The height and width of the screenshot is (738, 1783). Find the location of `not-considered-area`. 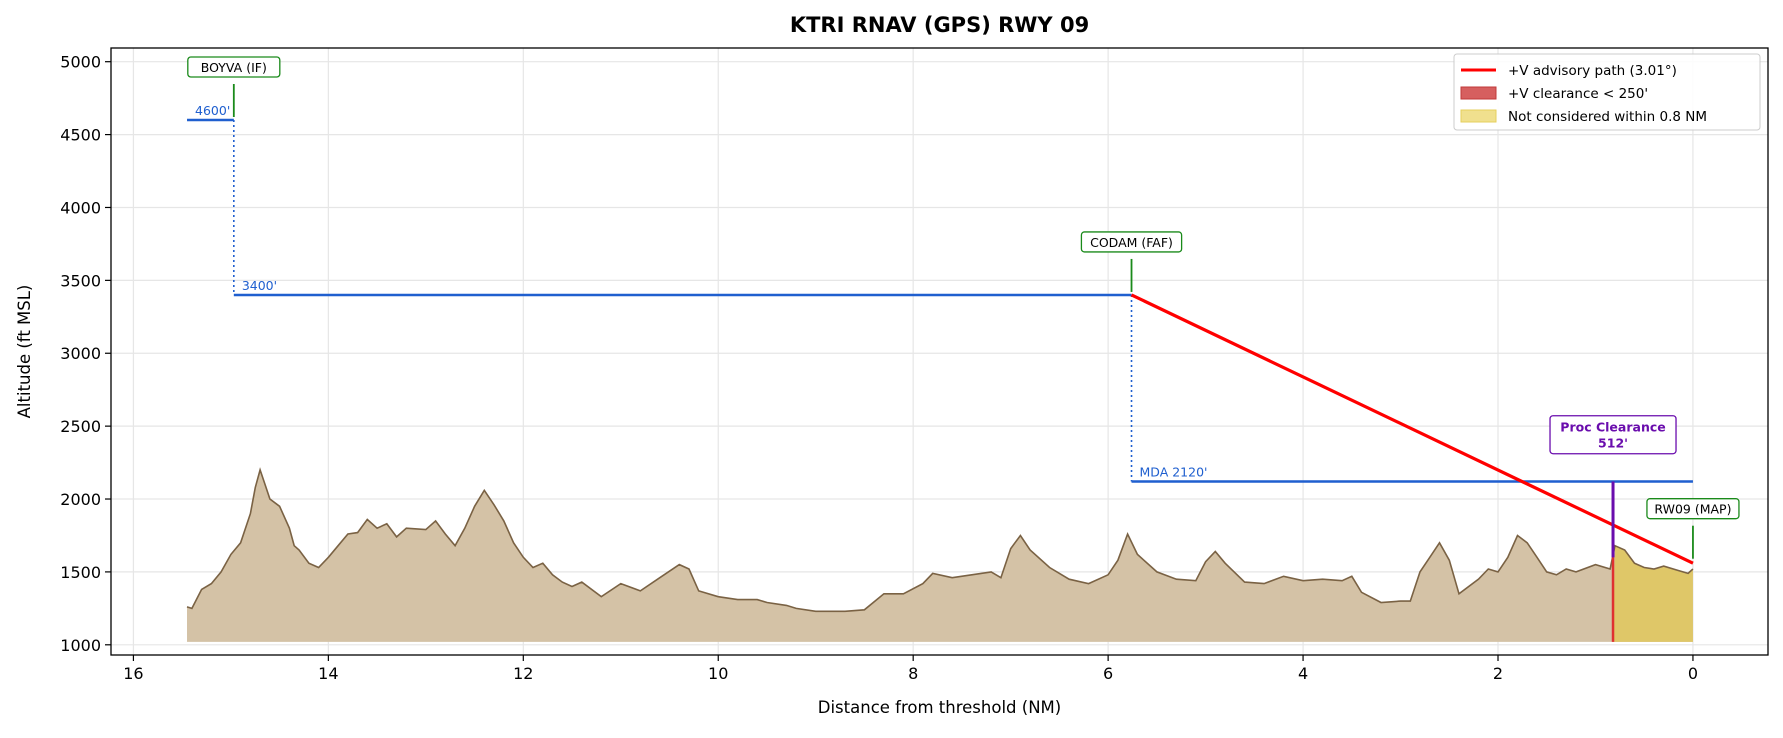

not-considered-area is located at coordinates (1653, 593).